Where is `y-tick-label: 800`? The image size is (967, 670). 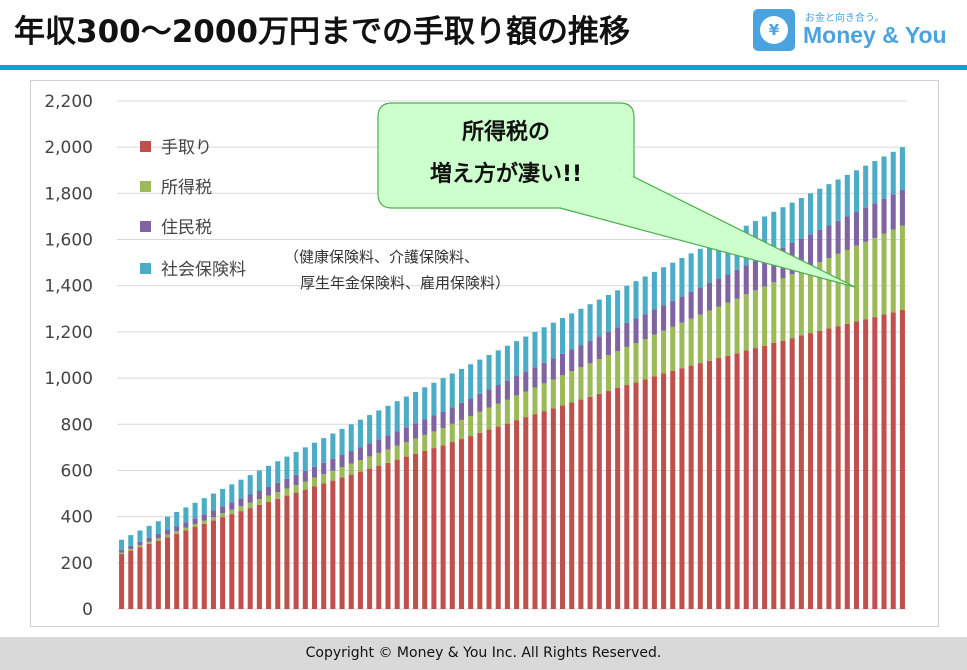
y-tick-label: 800 is located at coordinates (77, 425).